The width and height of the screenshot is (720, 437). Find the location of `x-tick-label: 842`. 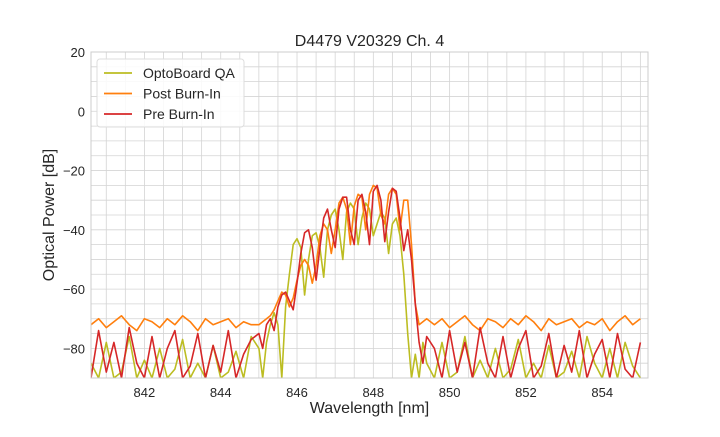

x-tick-label: 842 is located at coordinates (145, 392).